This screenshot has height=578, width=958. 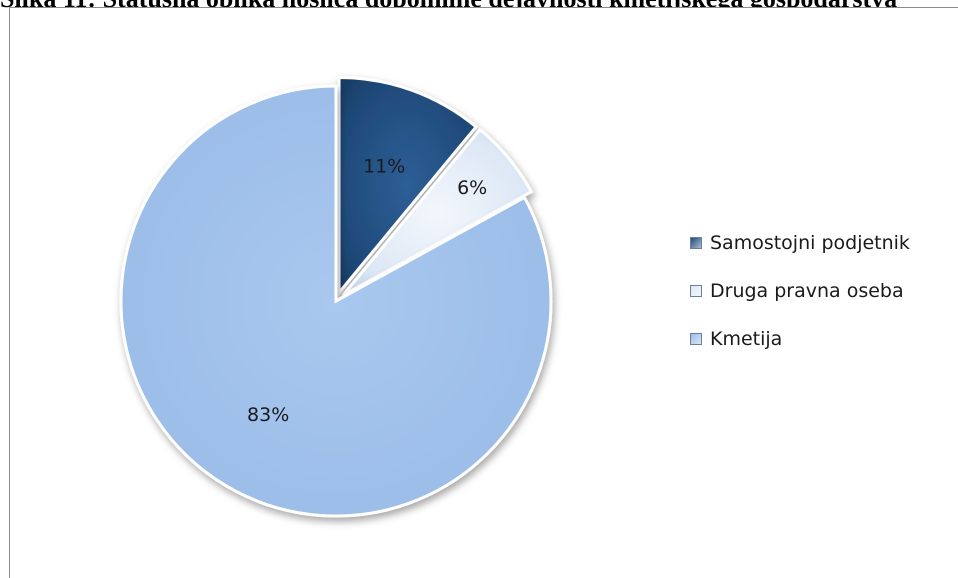 I want to click on pie-label-samostojni-podjetnik: 11%, so click(x=384, y=167).